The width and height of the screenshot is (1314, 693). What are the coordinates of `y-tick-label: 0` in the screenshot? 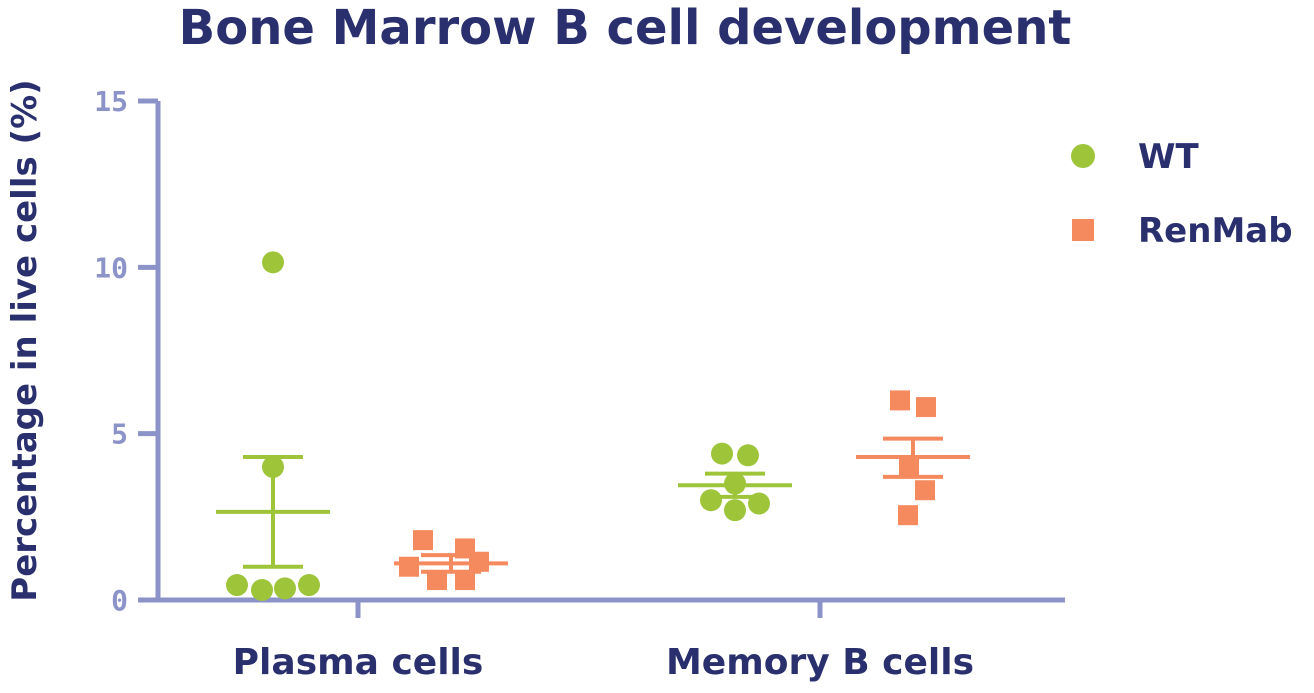 It's located at (119, 600).